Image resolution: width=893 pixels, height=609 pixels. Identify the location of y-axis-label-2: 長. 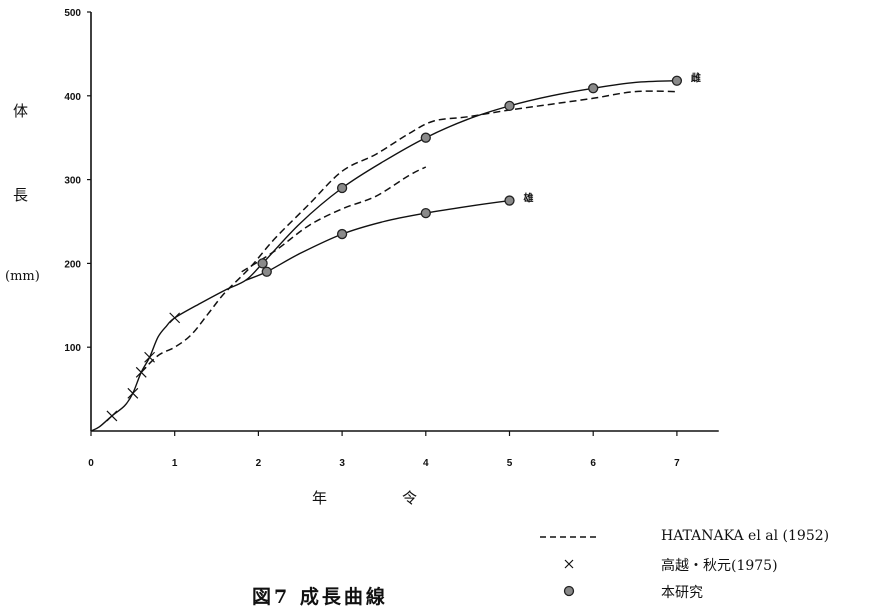
(21, 195).